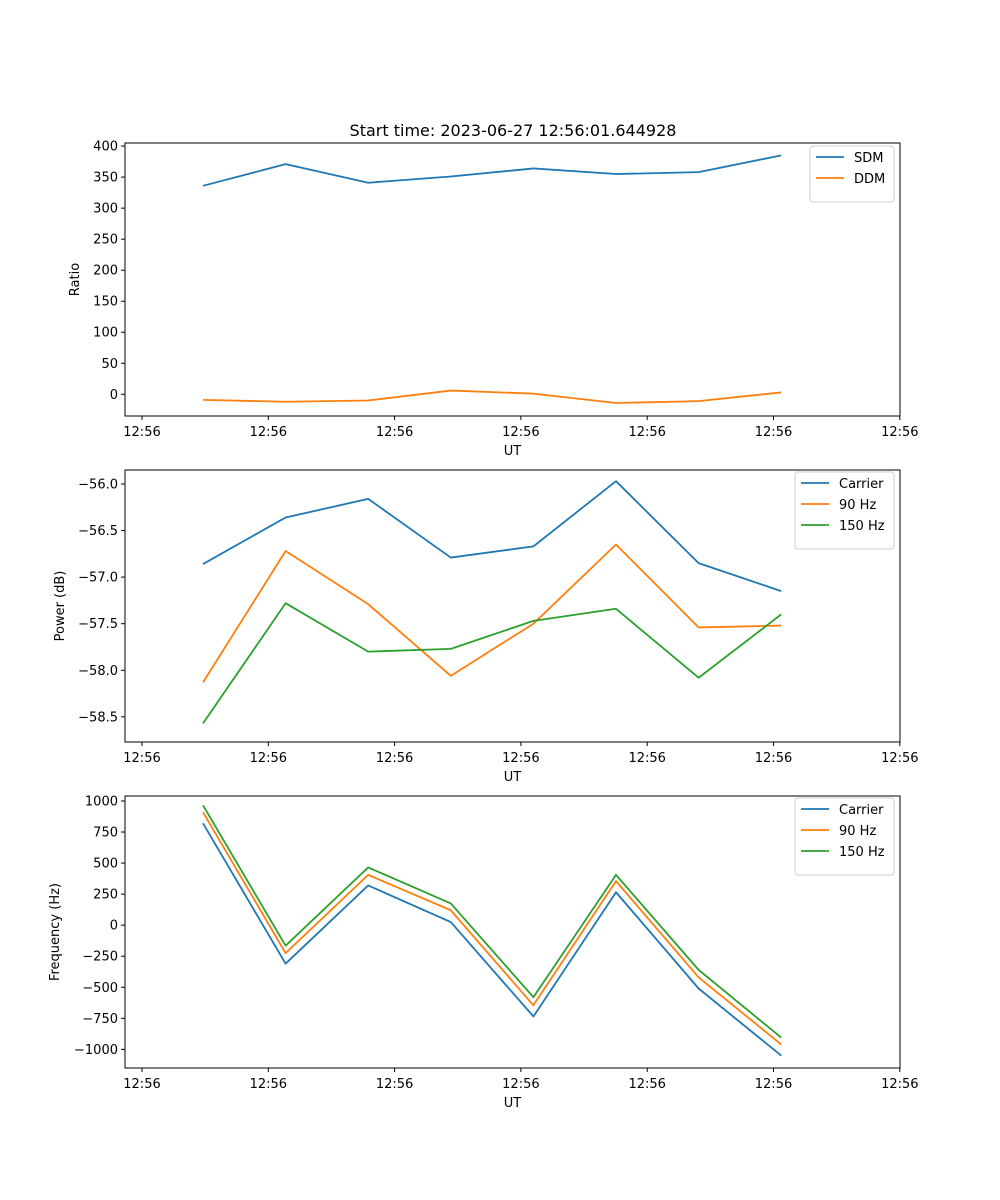 The width and height of the screenshot is (1000, 1200). What do you see at coordinates (75, 279) in the screenshot?
I see `y-axis-label: Ratio` at bounding box center [75, 279].